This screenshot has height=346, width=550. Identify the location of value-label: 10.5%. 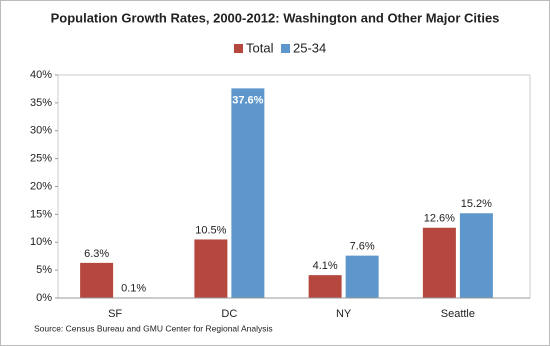
(210, 230).